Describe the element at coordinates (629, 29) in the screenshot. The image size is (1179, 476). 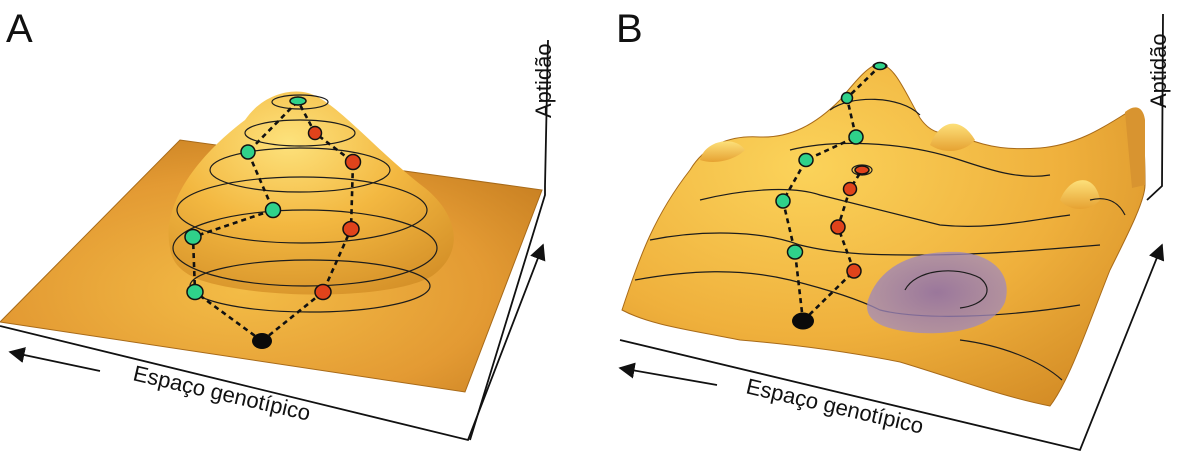
I see `panel-letter-b: B` at that location.